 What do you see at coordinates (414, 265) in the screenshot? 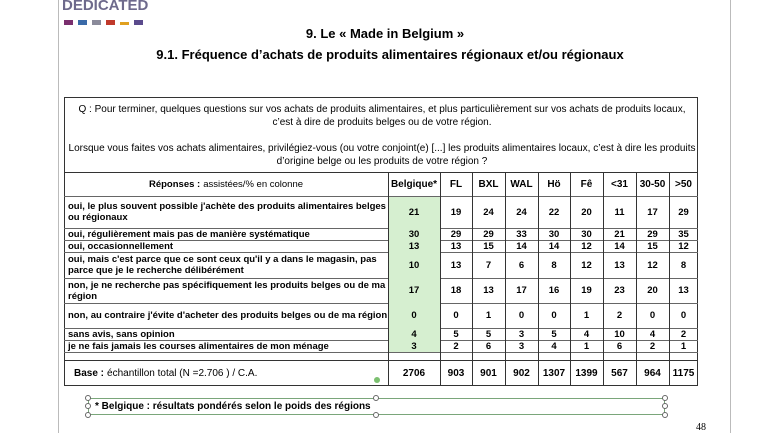
I see `value-cell: 10` at bounding box center [414, 265].